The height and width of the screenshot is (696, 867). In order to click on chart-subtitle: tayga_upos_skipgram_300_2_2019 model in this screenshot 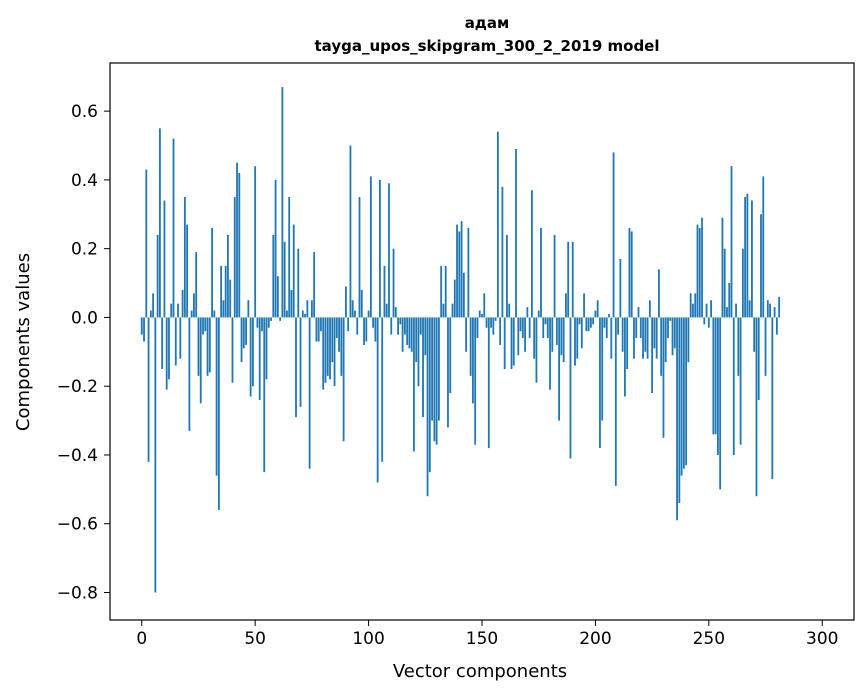, I will do `click(487, 46)`.